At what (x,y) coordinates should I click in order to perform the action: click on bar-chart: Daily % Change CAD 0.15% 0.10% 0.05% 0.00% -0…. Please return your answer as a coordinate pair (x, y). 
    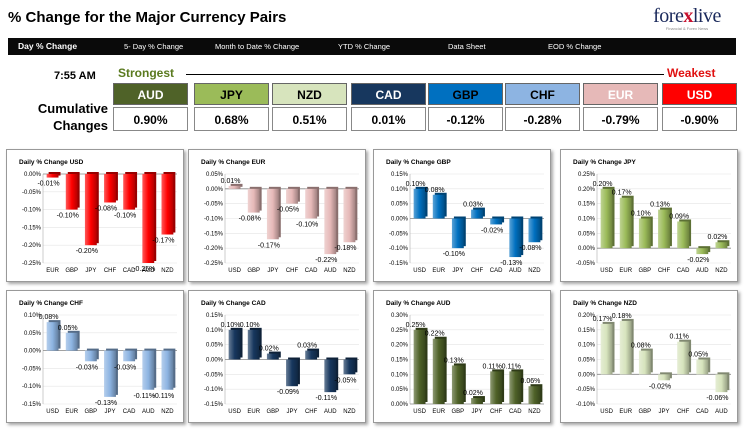
    Looking at the image, I should click on (280, 357).